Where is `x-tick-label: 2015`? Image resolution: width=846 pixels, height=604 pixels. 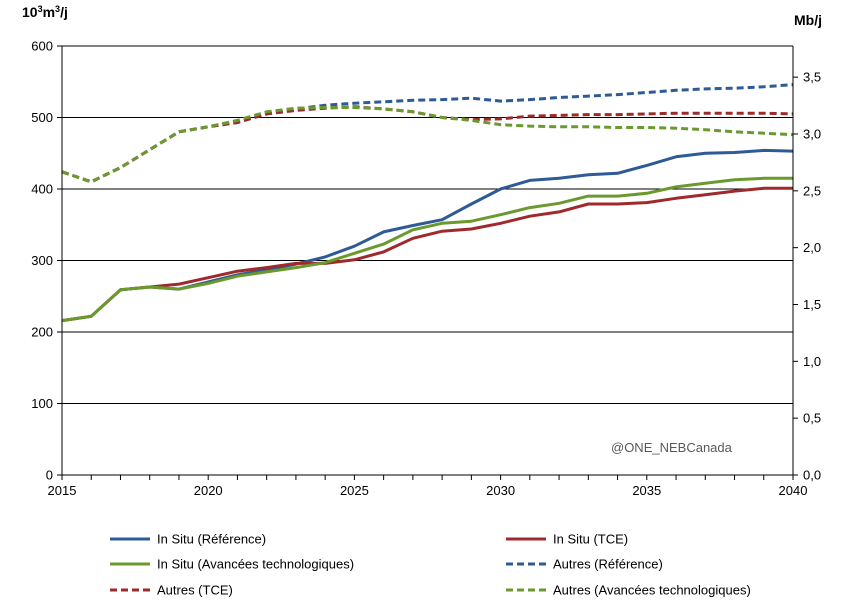
x-tick-label: 2015 is located at coordinates (62, 490).